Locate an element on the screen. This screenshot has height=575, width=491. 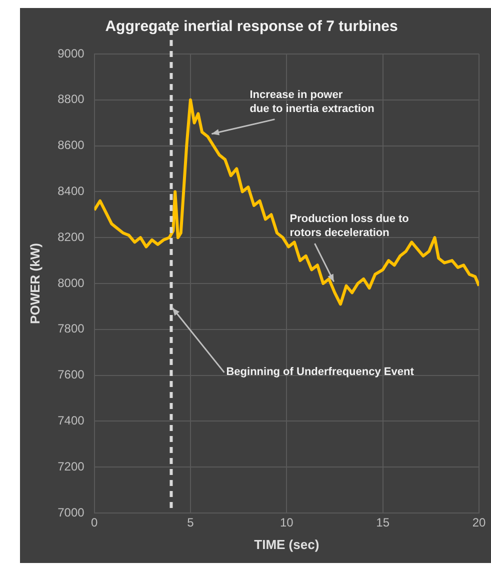
annotation: Beginning of Underfrequency Event is located at coordinates (320, 372).